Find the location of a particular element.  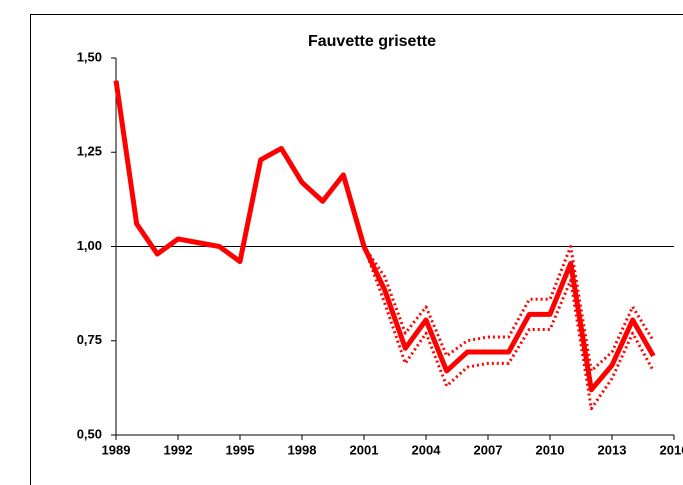

chart-title: Fauvette grisette is located at coordinates (372, 41).